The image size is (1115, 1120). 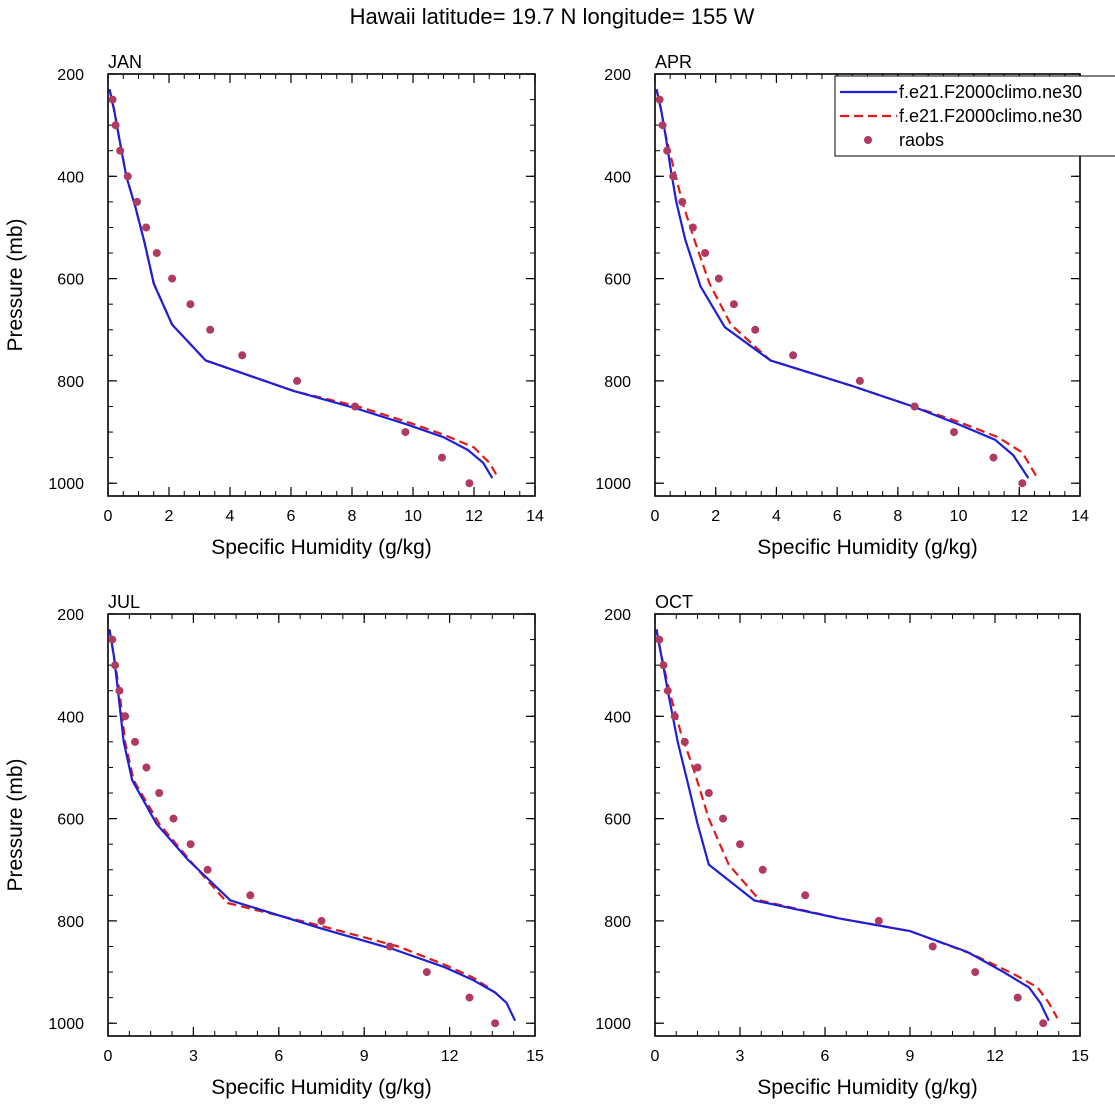 What do you see at coordinates (617, 177) in the screenshot?
I see `y-tick-label: 400` at bounding box center [617, 177].